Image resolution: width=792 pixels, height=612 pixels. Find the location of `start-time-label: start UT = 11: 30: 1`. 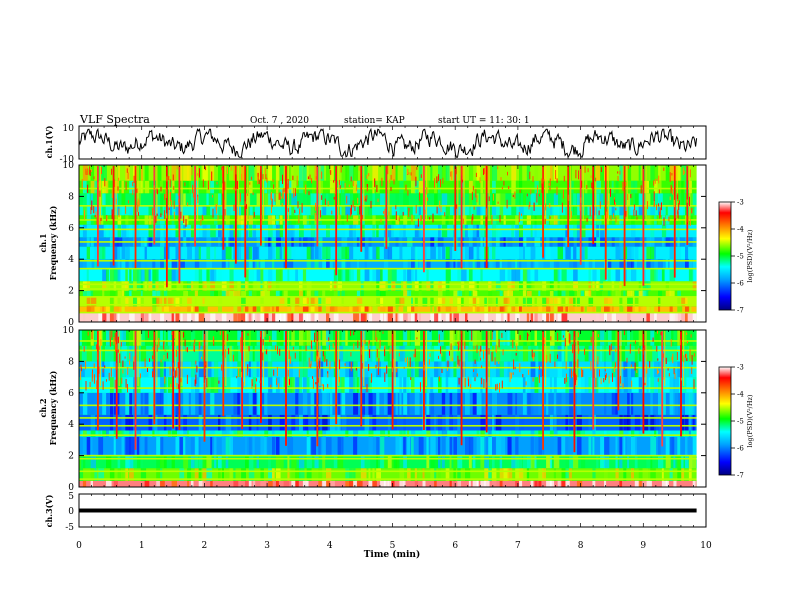

start-time-label: start UT = 11: 30: 1 is located at coordinates (484, 121).